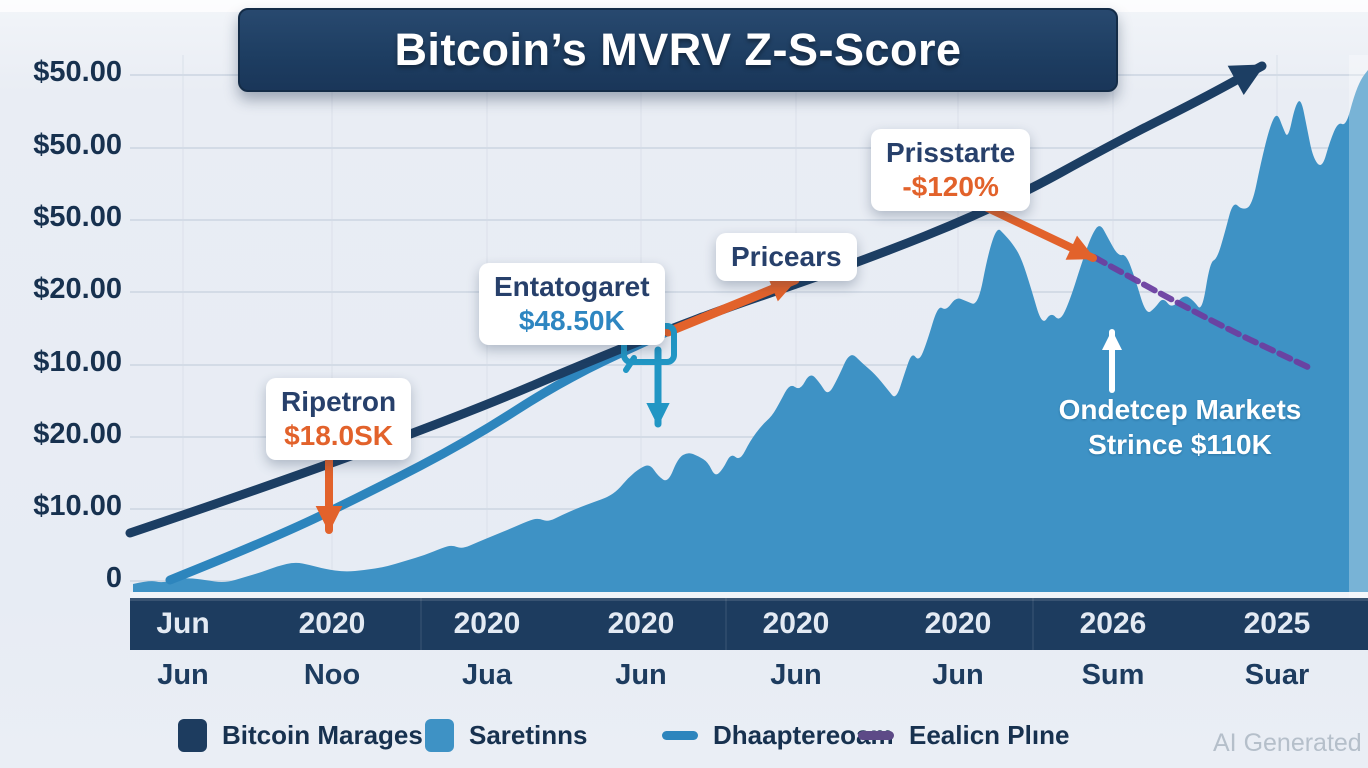 The width and height of the screenshot is (1368, 768). I want to click on legend-label: Saretinns, so click(528, 734).